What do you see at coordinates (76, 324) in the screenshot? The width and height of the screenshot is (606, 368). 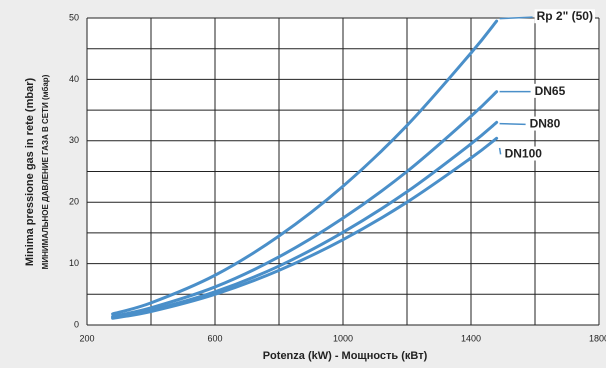 I see `y-tick-label: 0` at bounding box center [76, 324].